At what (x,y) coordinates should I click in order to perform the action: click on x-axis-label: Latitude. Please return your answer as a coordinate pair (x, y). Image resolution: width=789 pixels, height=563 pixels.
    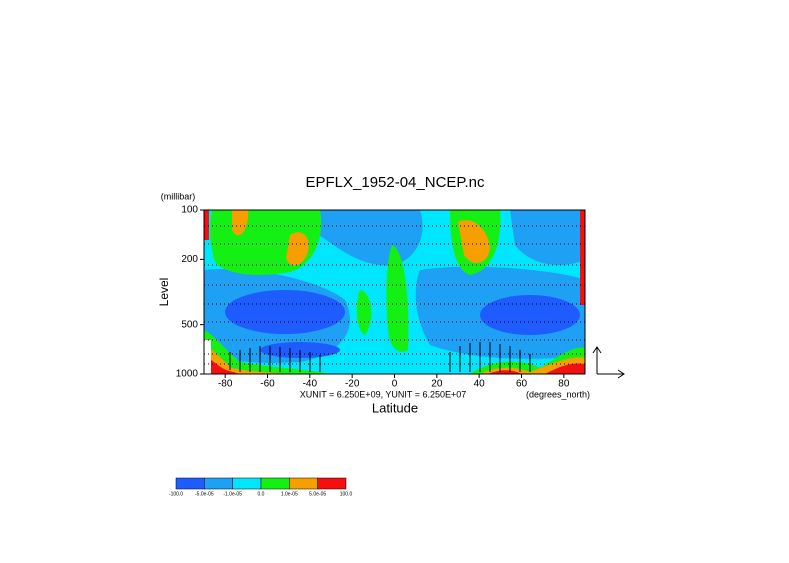
    Looking at the image, I should click on (395, 407).